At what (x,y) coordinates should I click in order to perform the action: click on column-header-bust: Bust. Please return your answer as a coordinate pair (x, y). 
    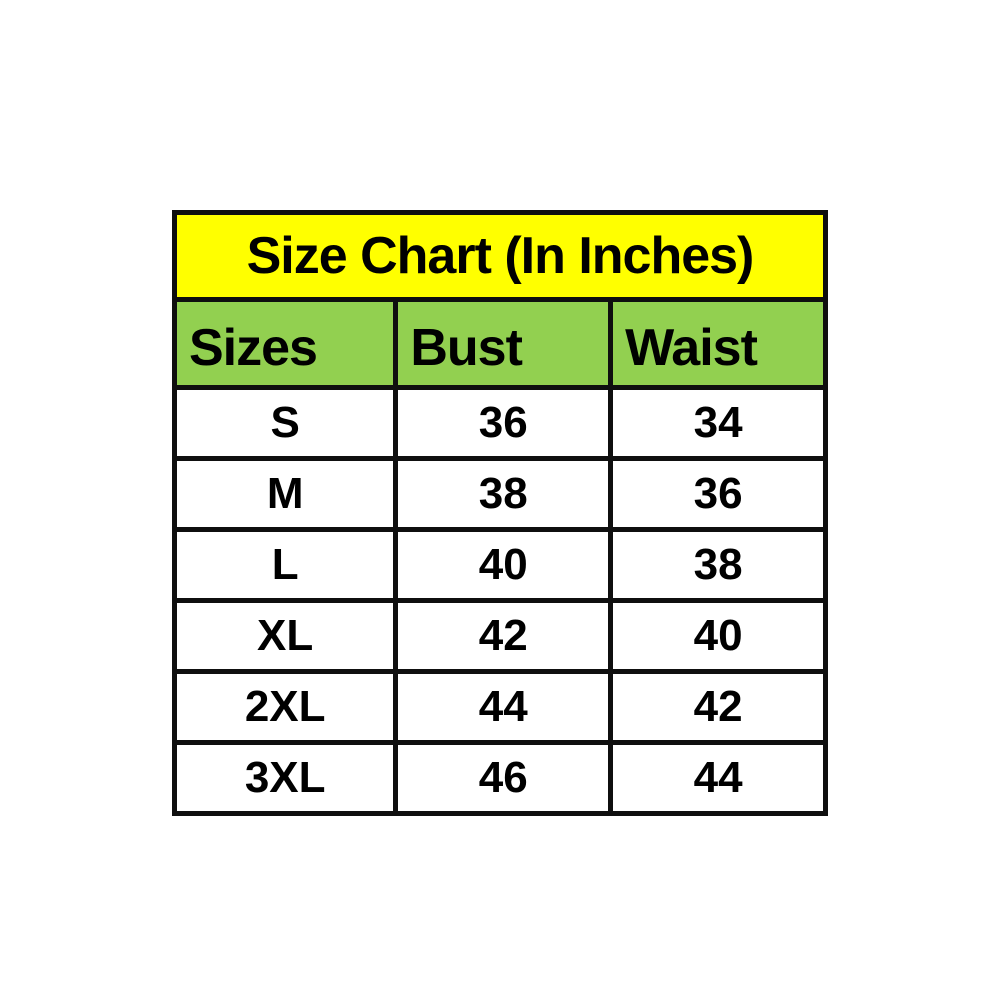
    Looking at the image, I should click on (503, 343).